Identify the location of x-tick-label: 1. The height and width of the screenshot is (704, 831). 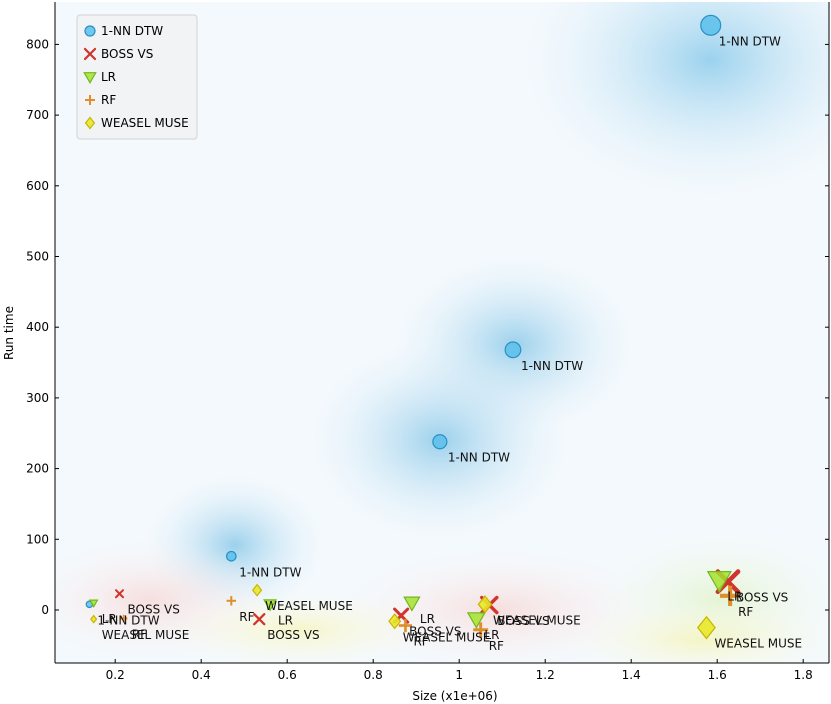
(459, 675).